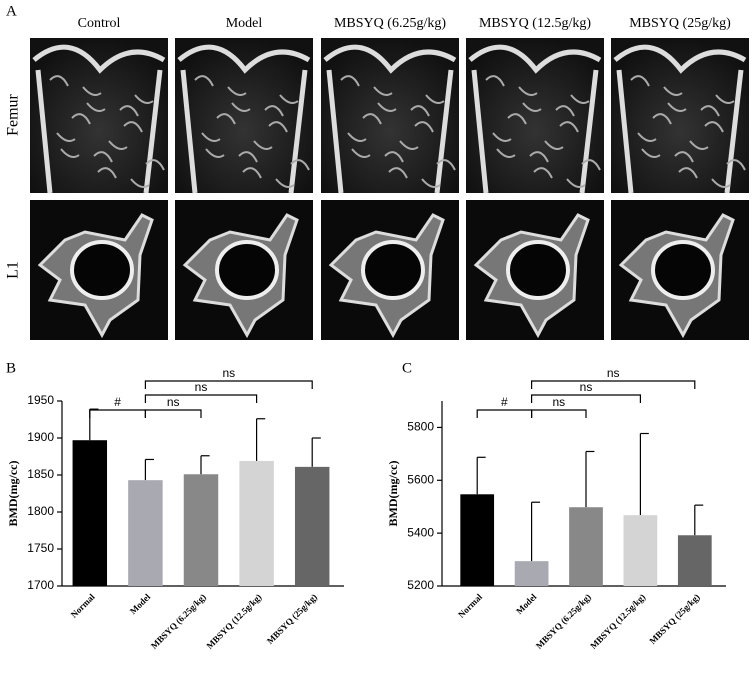 The height and width of the screenshot is (673, 753). Describe the element at coordinates (40, 437) in the screenshot. I see `y-tick-label: 1900` at that location.